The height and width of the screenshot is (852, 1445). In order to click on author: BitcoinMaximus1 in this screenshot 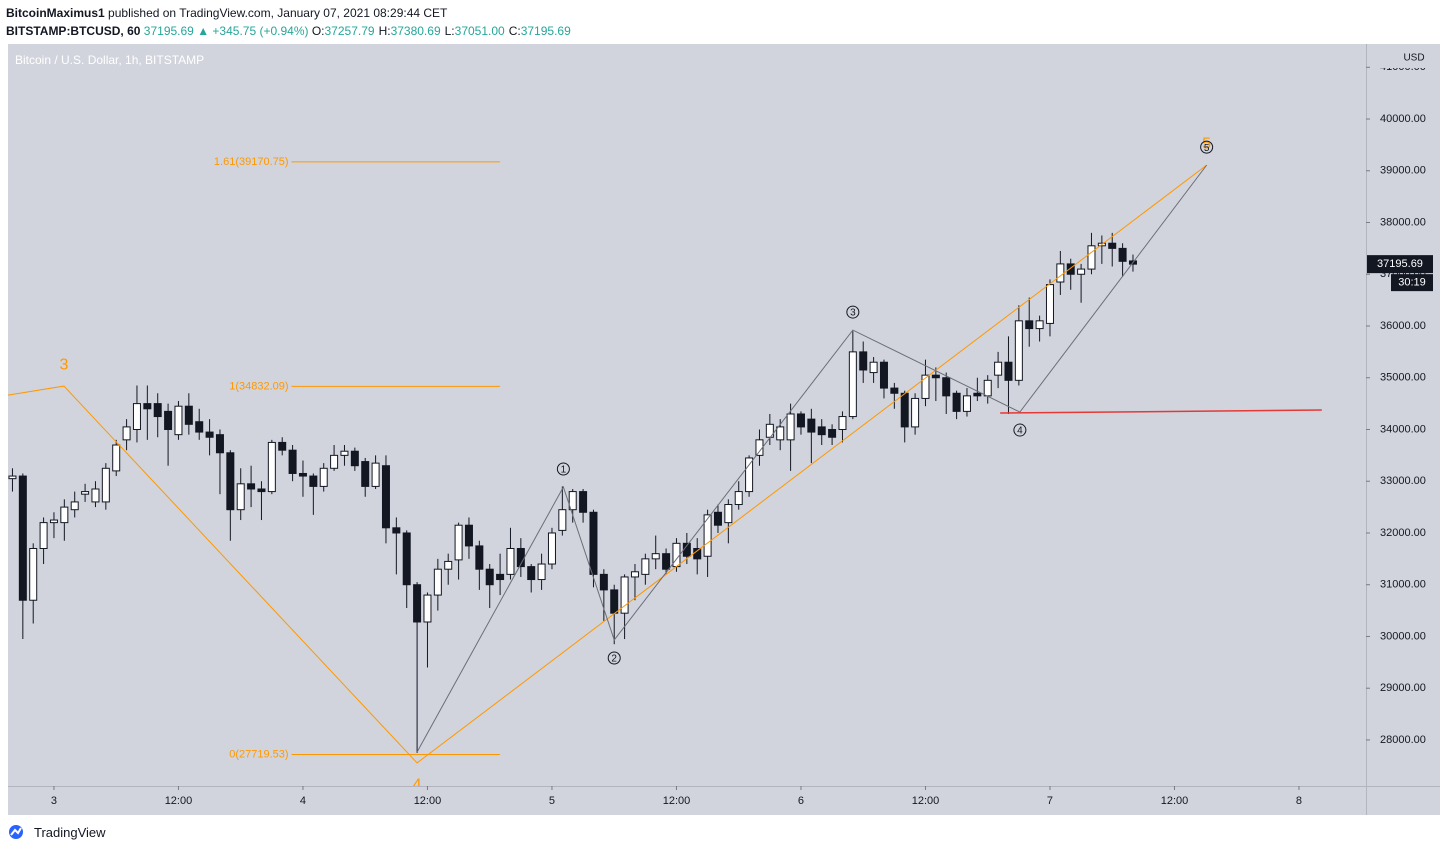, I will do `click(55, 13)`.